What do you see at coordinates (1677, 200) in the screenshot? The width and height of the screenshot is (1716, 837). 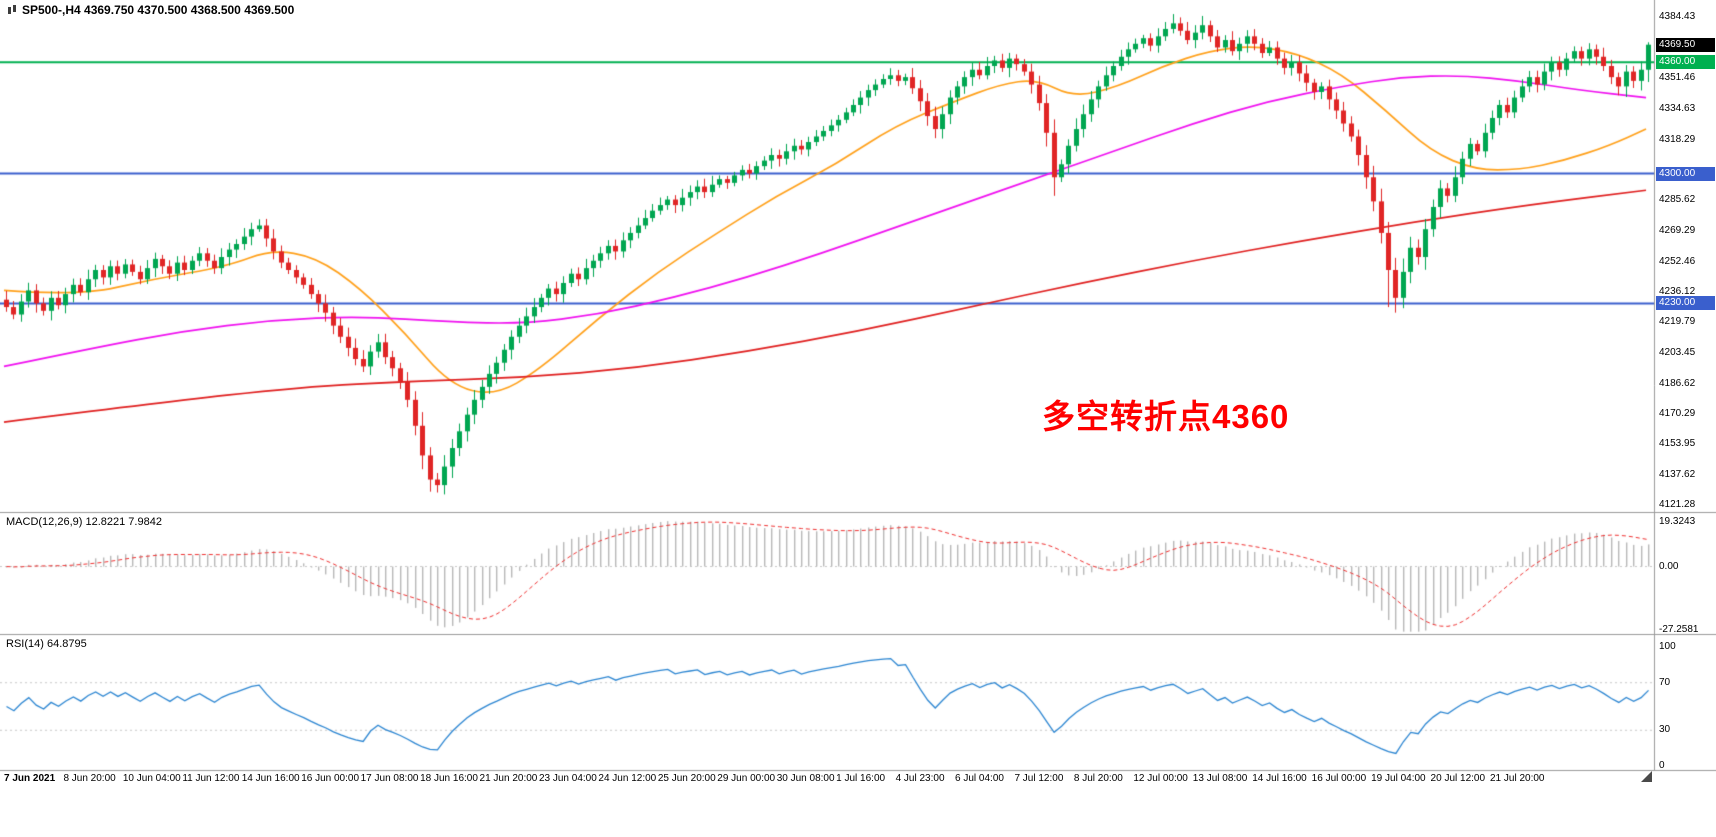 I see `price-tick-label: 4285.62` at bounding box center [1677, 200].